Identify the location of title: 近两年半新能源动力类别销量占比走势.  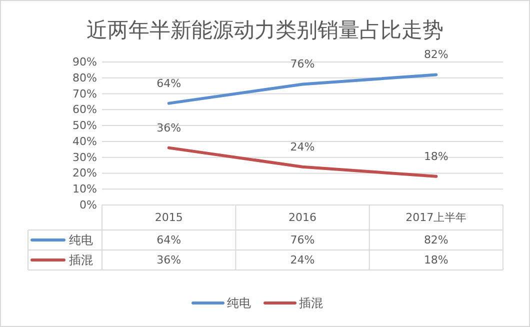
(265, 30).